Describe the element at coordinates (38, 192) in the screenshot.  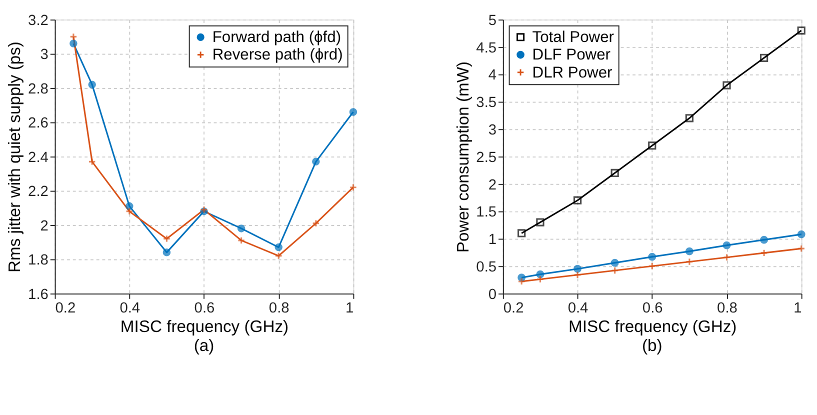
I see `y-tick-label: 2.2` at that location.